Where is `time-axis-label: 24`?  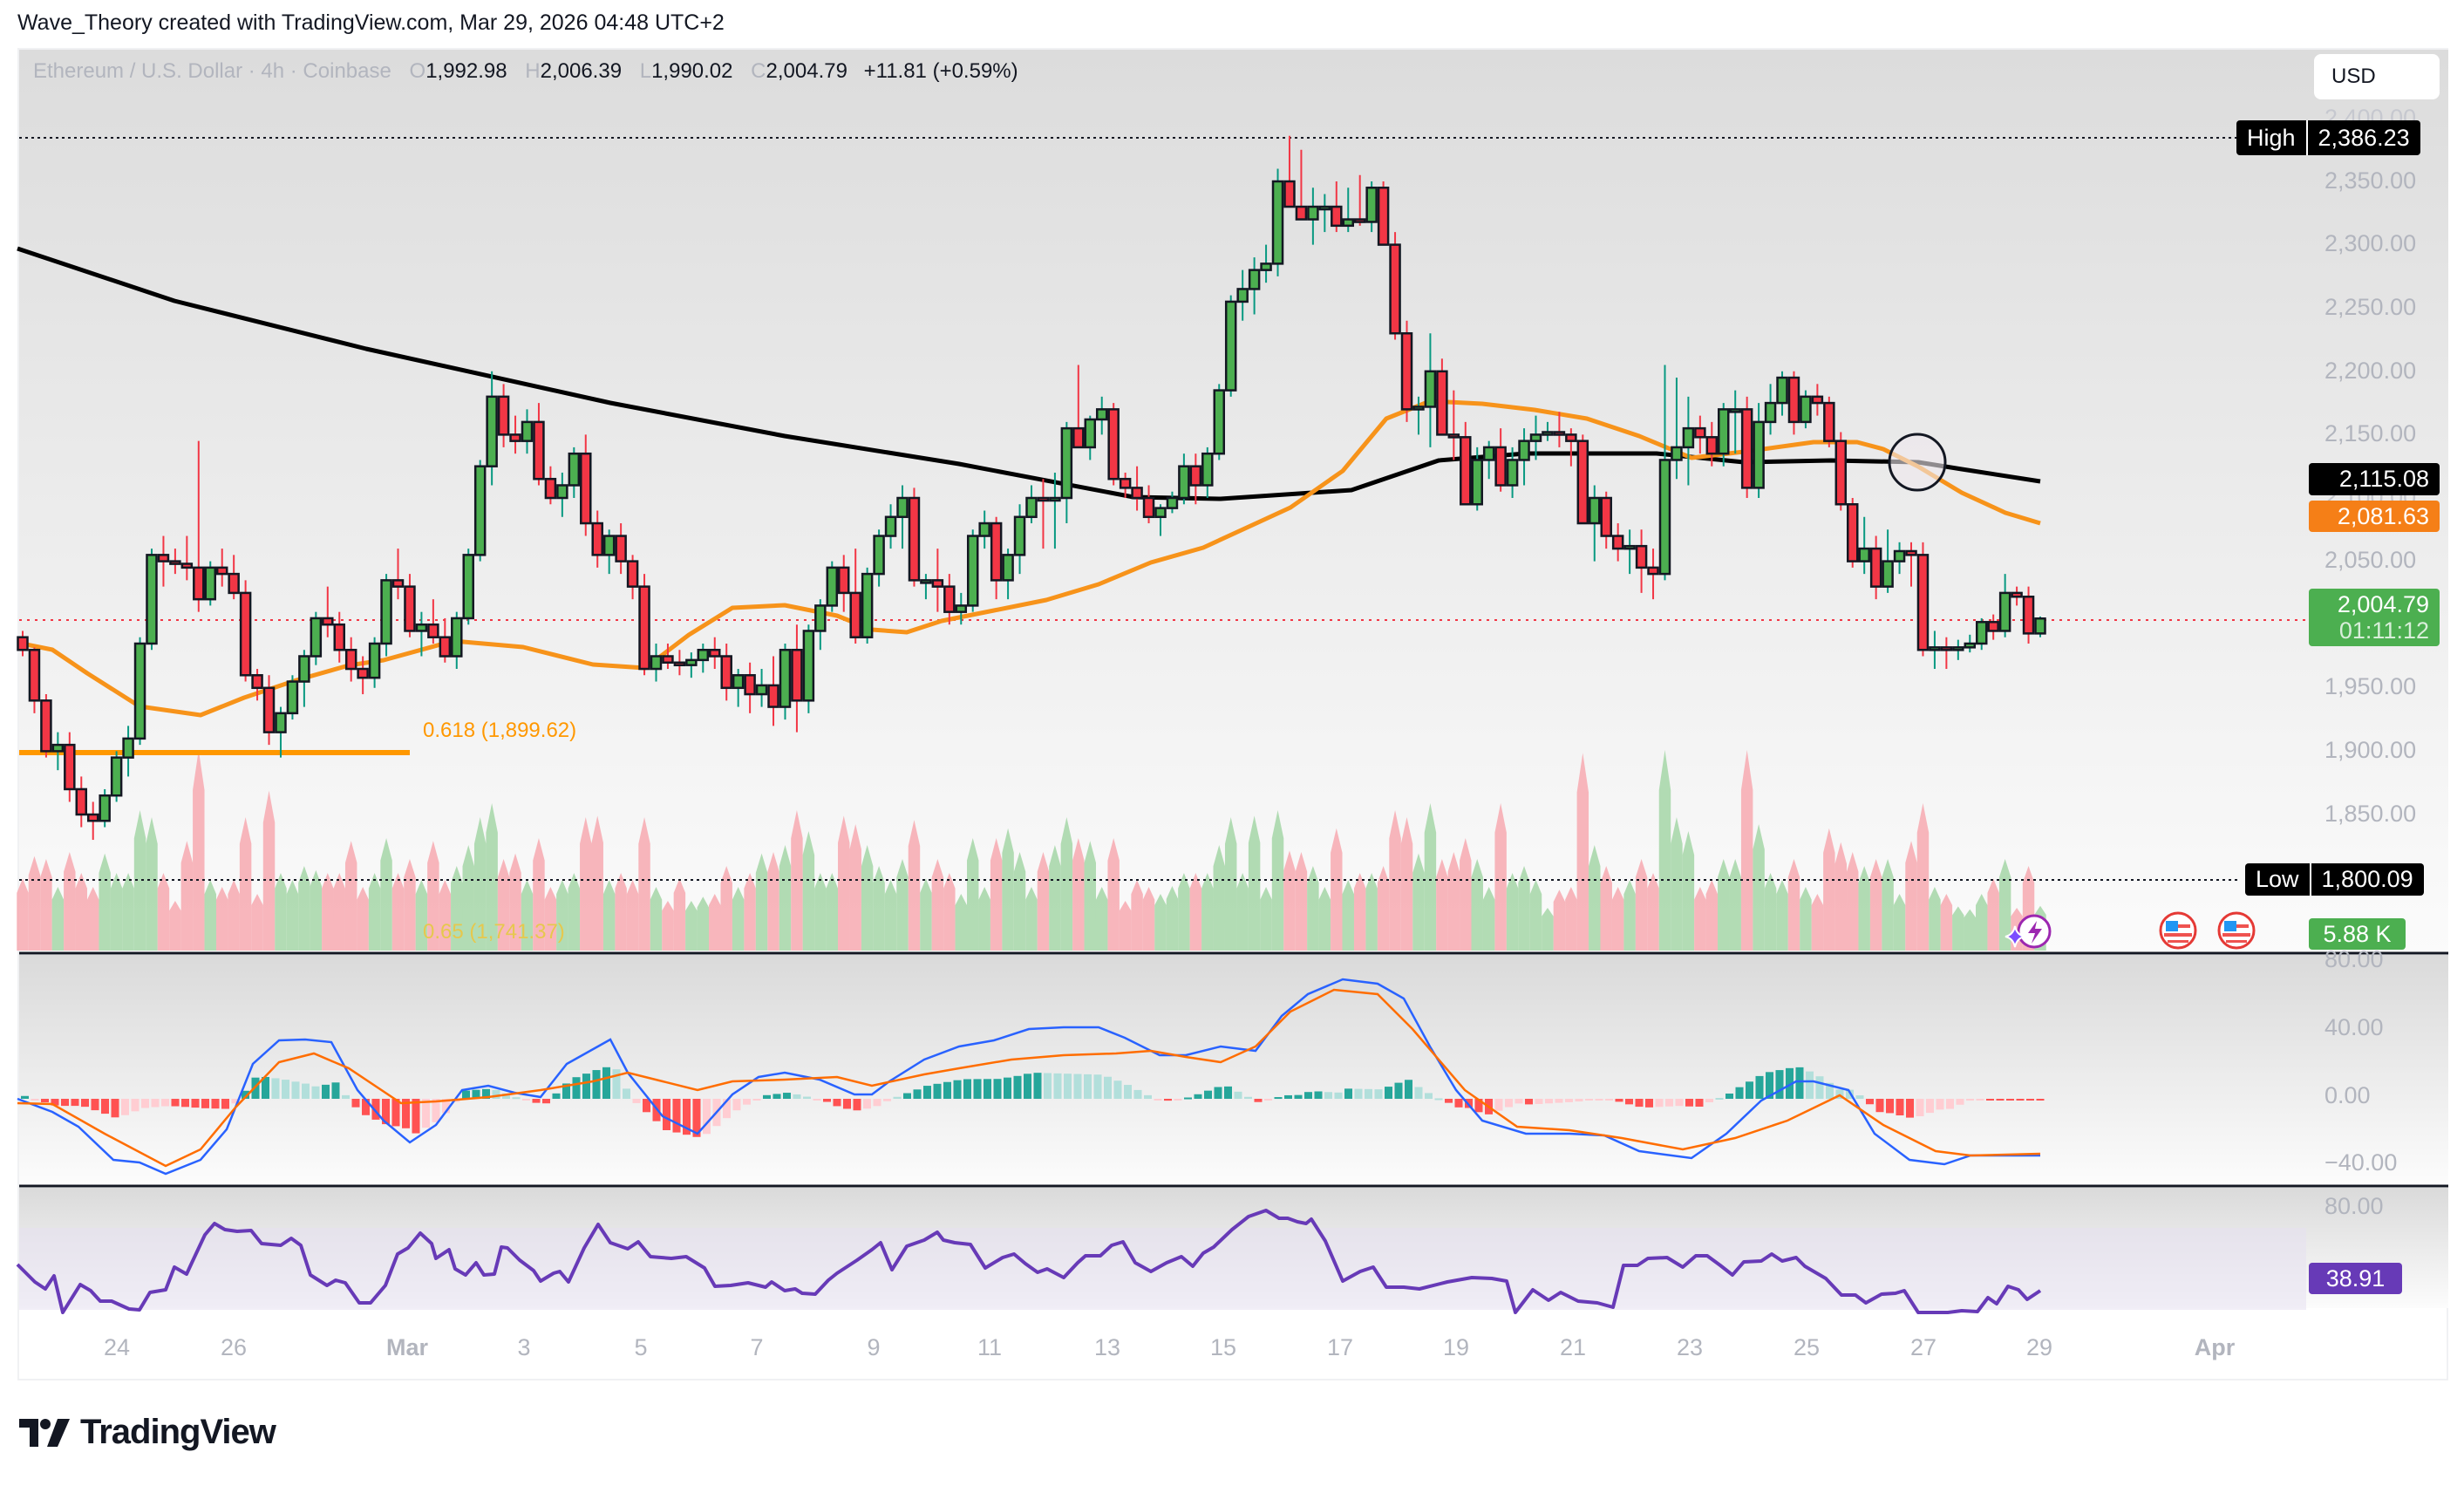 time-axis-label: 24 is located at coordinates (117, 1347).